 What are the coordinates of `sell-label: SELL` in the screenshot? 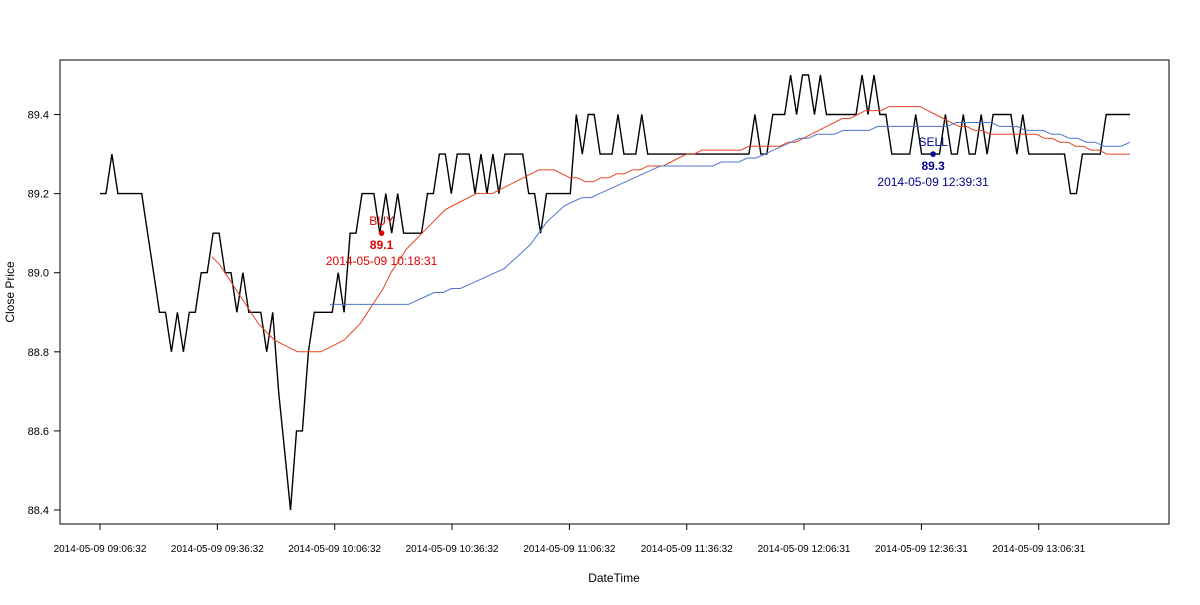 It's located at (933, 142).